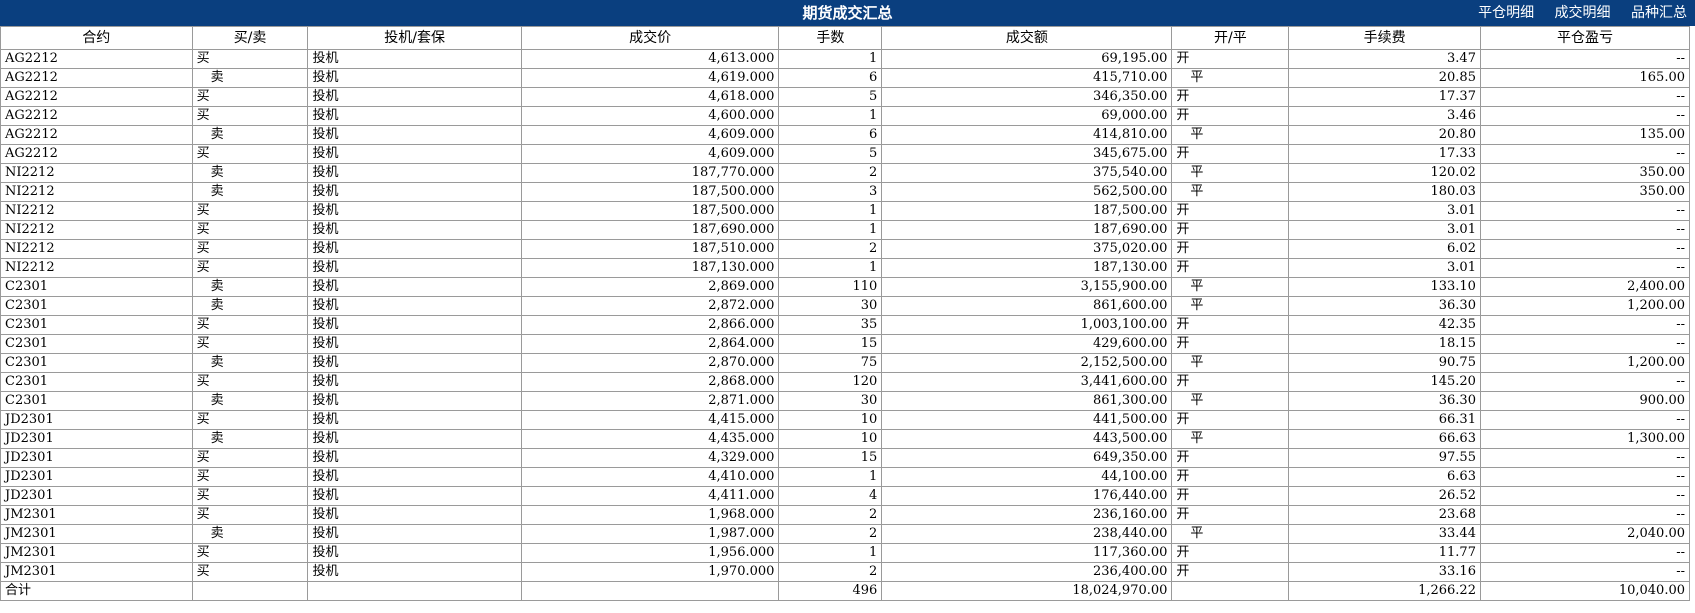 Image resolution: width=1695 pixels, height=613 pixels. What do you see at coordinates (650, 420) in the screenshot?
I see `price-cell: 4,415.000` at bounding box center [650, 420].